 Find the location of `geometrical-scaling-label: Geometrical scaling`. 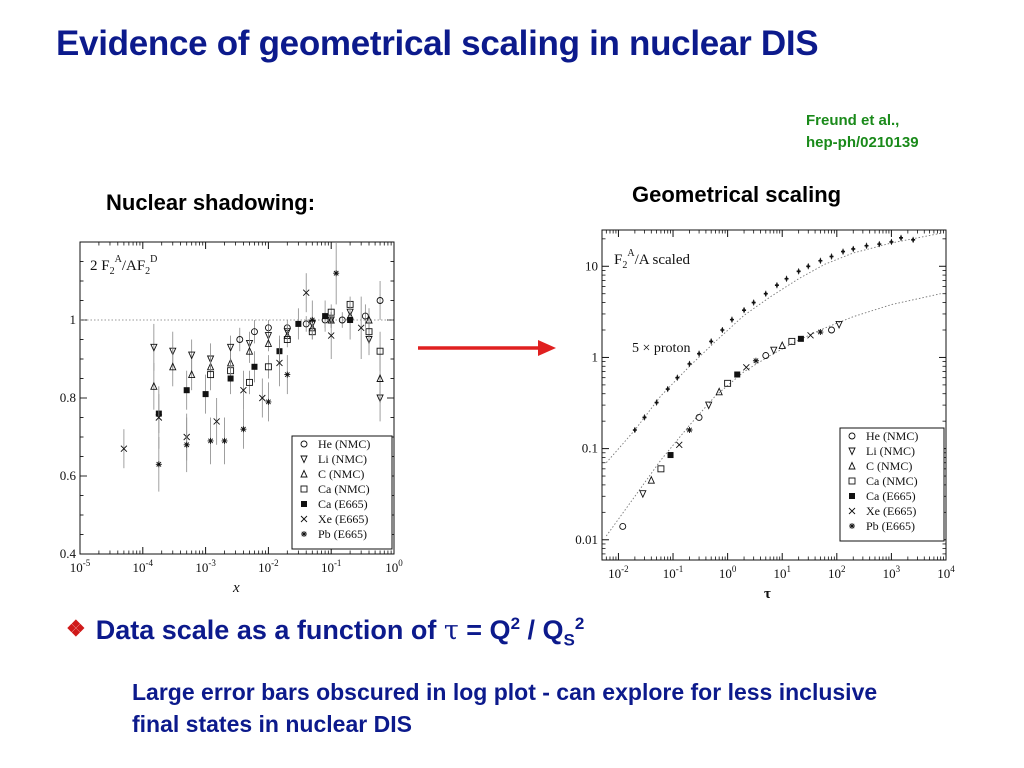

geometrical-scaling-label: Geometrical scaling is located at coordinates (737, 194).